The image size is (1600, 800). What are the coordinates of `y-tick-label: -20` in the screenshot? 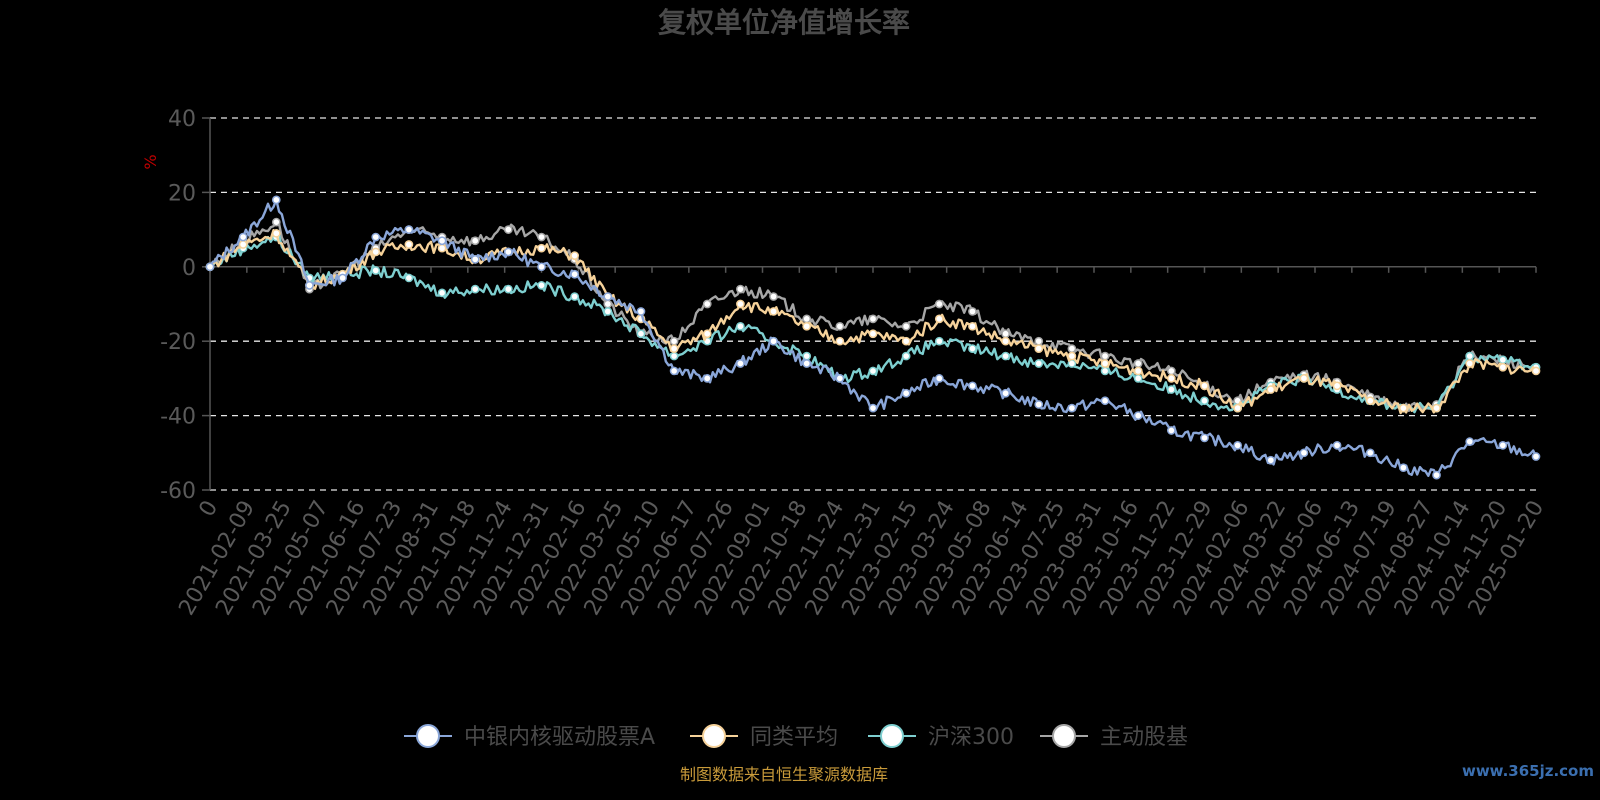 It's located at (178, 342).